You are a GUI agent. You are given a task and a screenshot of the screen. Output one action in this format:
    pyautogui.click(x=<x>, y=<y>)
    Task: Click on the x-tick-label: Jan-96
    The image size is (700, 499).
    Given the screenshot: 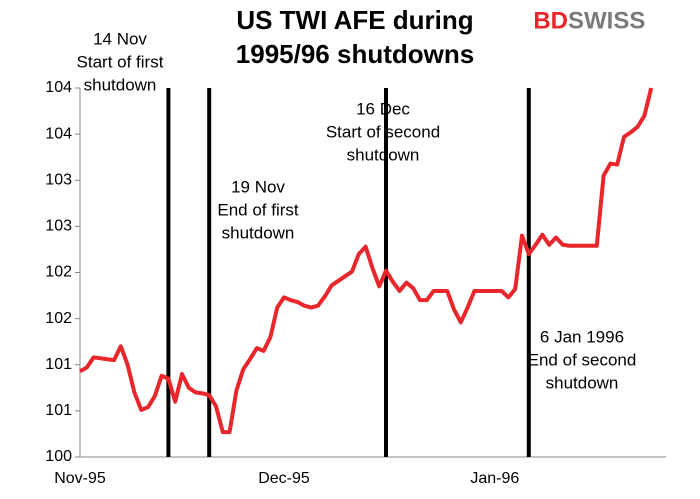 What is the action you would take?
    pyautogui.click(x=494, y=478)
    